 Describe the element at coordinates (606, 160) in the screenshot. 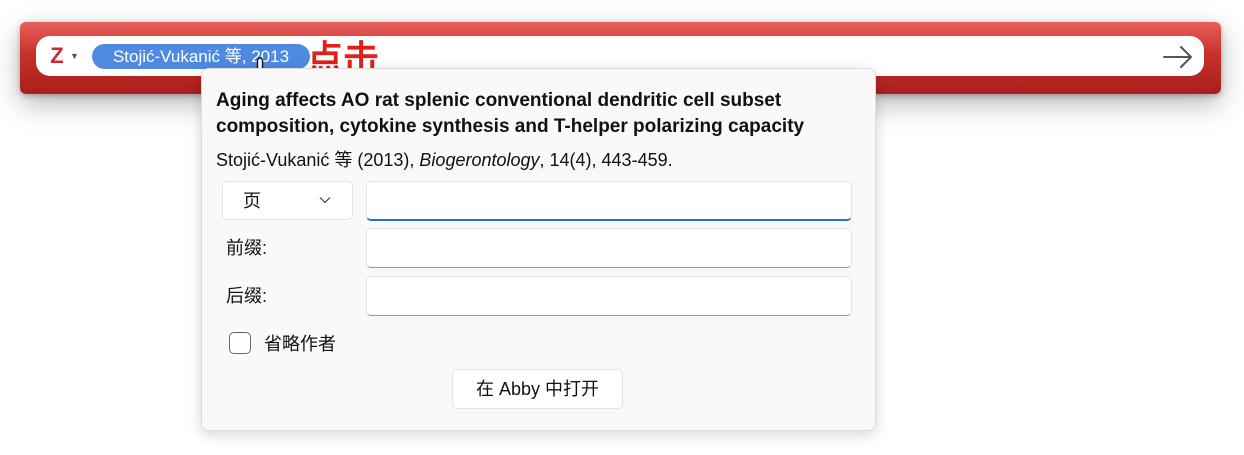

I see `citation-details: , 14(4), 443-459.` at that location.